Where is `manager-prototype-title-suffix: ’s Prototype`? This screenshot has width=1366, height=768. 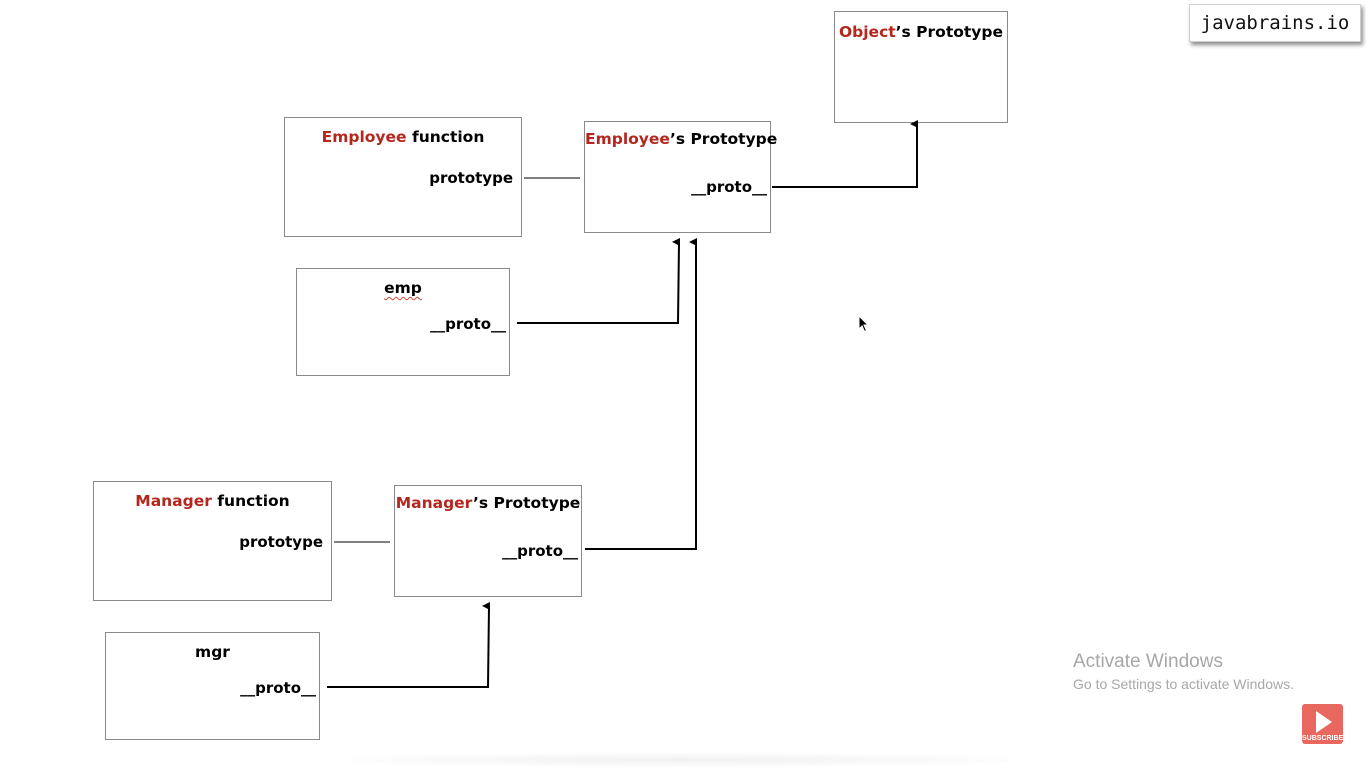
manager-prototype-title-suffix: ’s Prototype is located at coordinates (526, 503).